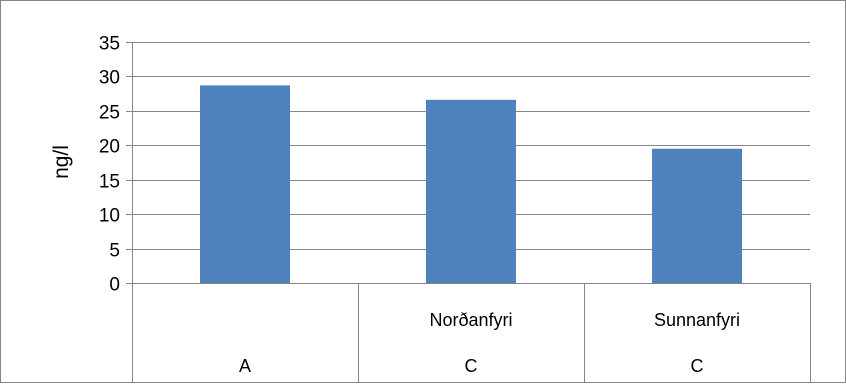 The height and width of the screenshot is (388, 846). I want to click on y-tick-label: 30, so click(109, 78).